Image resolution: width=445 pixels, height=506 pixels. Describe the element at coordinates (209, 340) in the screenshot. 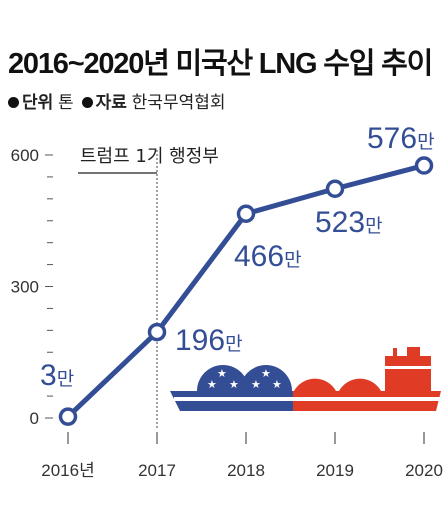

I see `data-label: 196만` at that location.